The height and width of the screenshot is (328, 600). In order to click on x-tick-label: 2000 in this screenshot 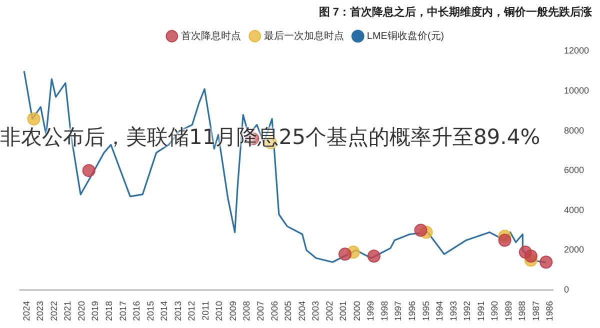, I will do `click(357, 311)`.